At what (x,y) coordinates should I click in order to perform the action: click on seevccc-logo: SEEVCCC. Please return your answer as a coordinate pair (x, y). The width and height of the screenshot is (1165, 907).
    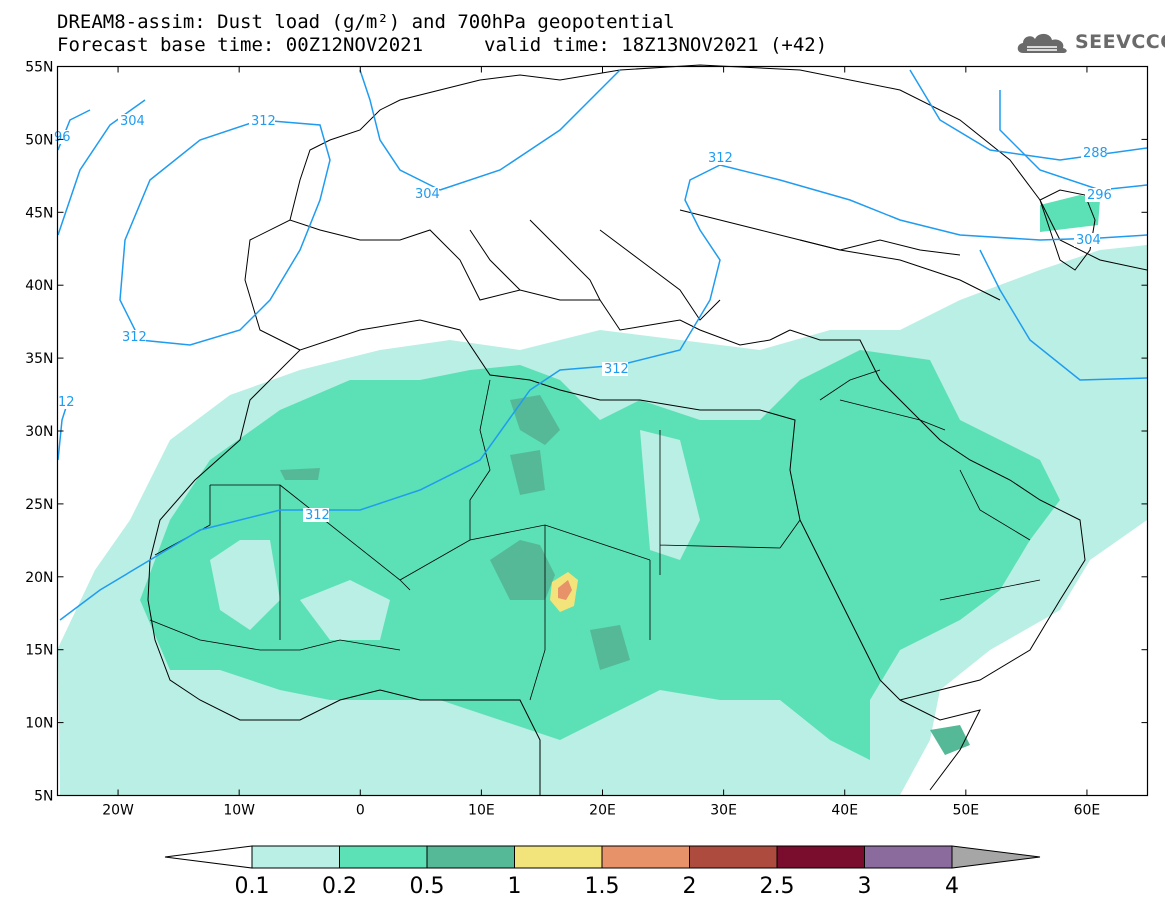
    Looking at the image, I should click on (1090, 42).